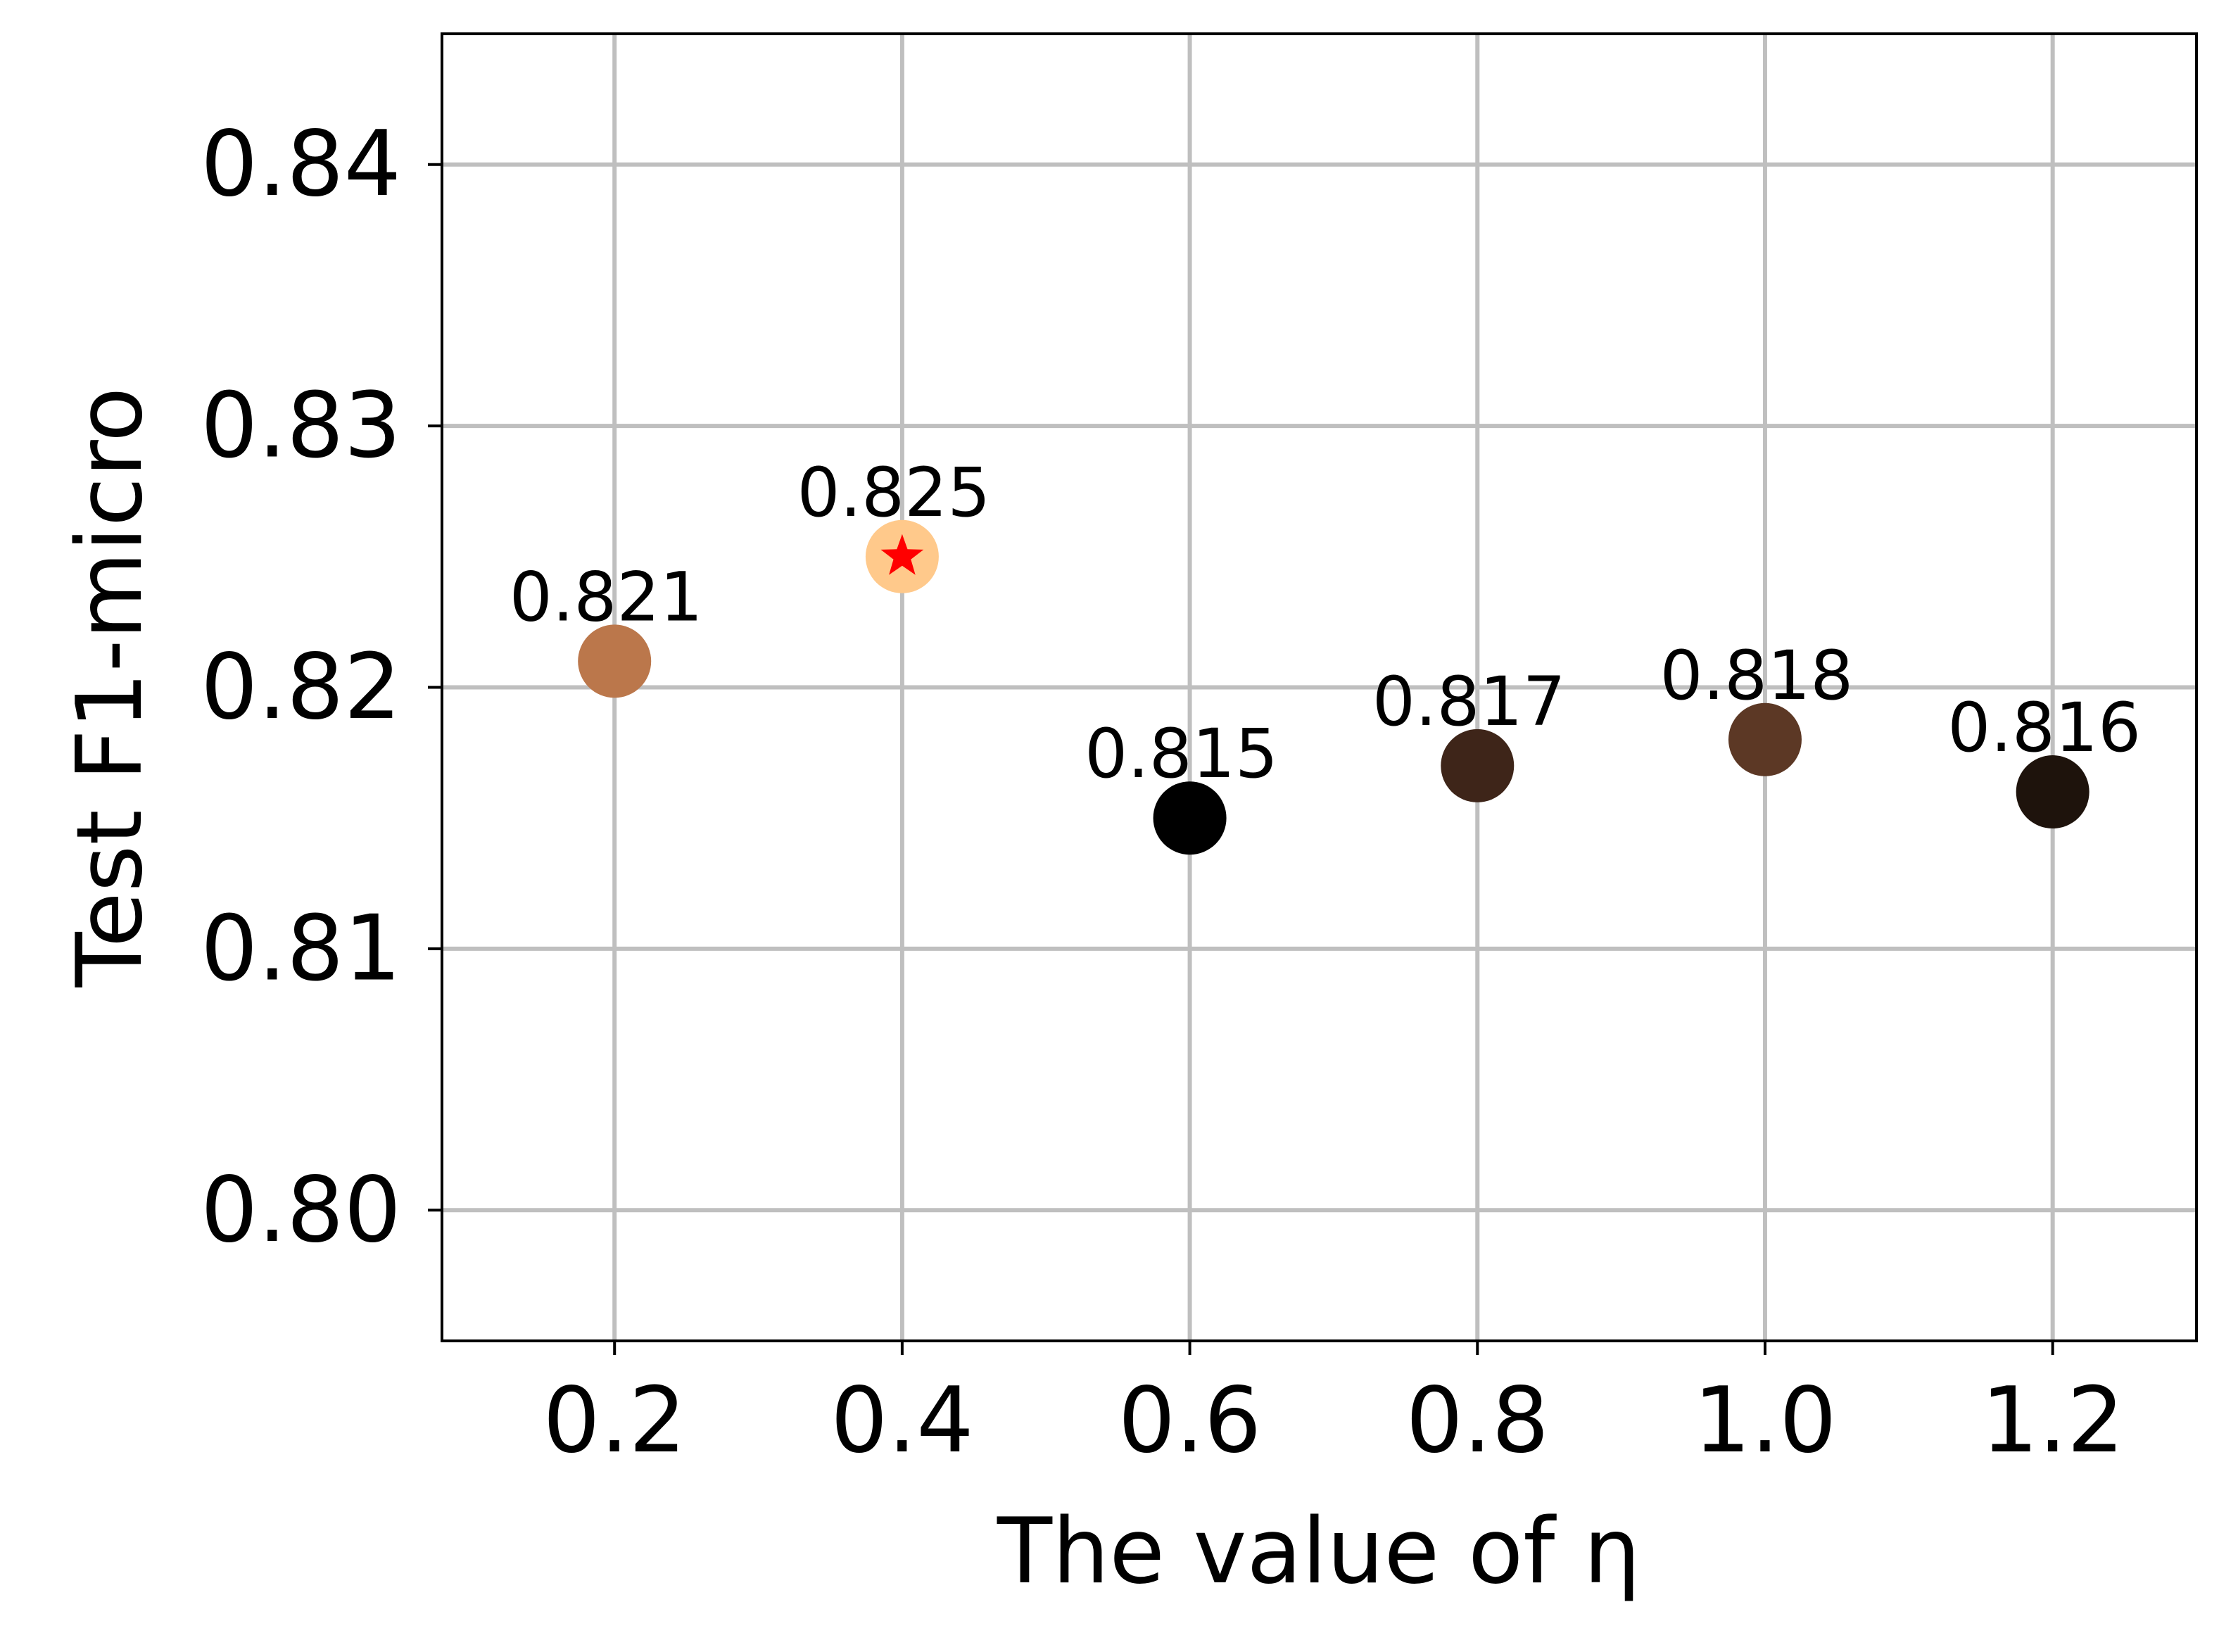 This screenshot has width=2219, height=1652. What do you see at coordinates (1469, 701) in the screenshot?
I see `data-label: 0.817` at bounding box center [1469, 701].